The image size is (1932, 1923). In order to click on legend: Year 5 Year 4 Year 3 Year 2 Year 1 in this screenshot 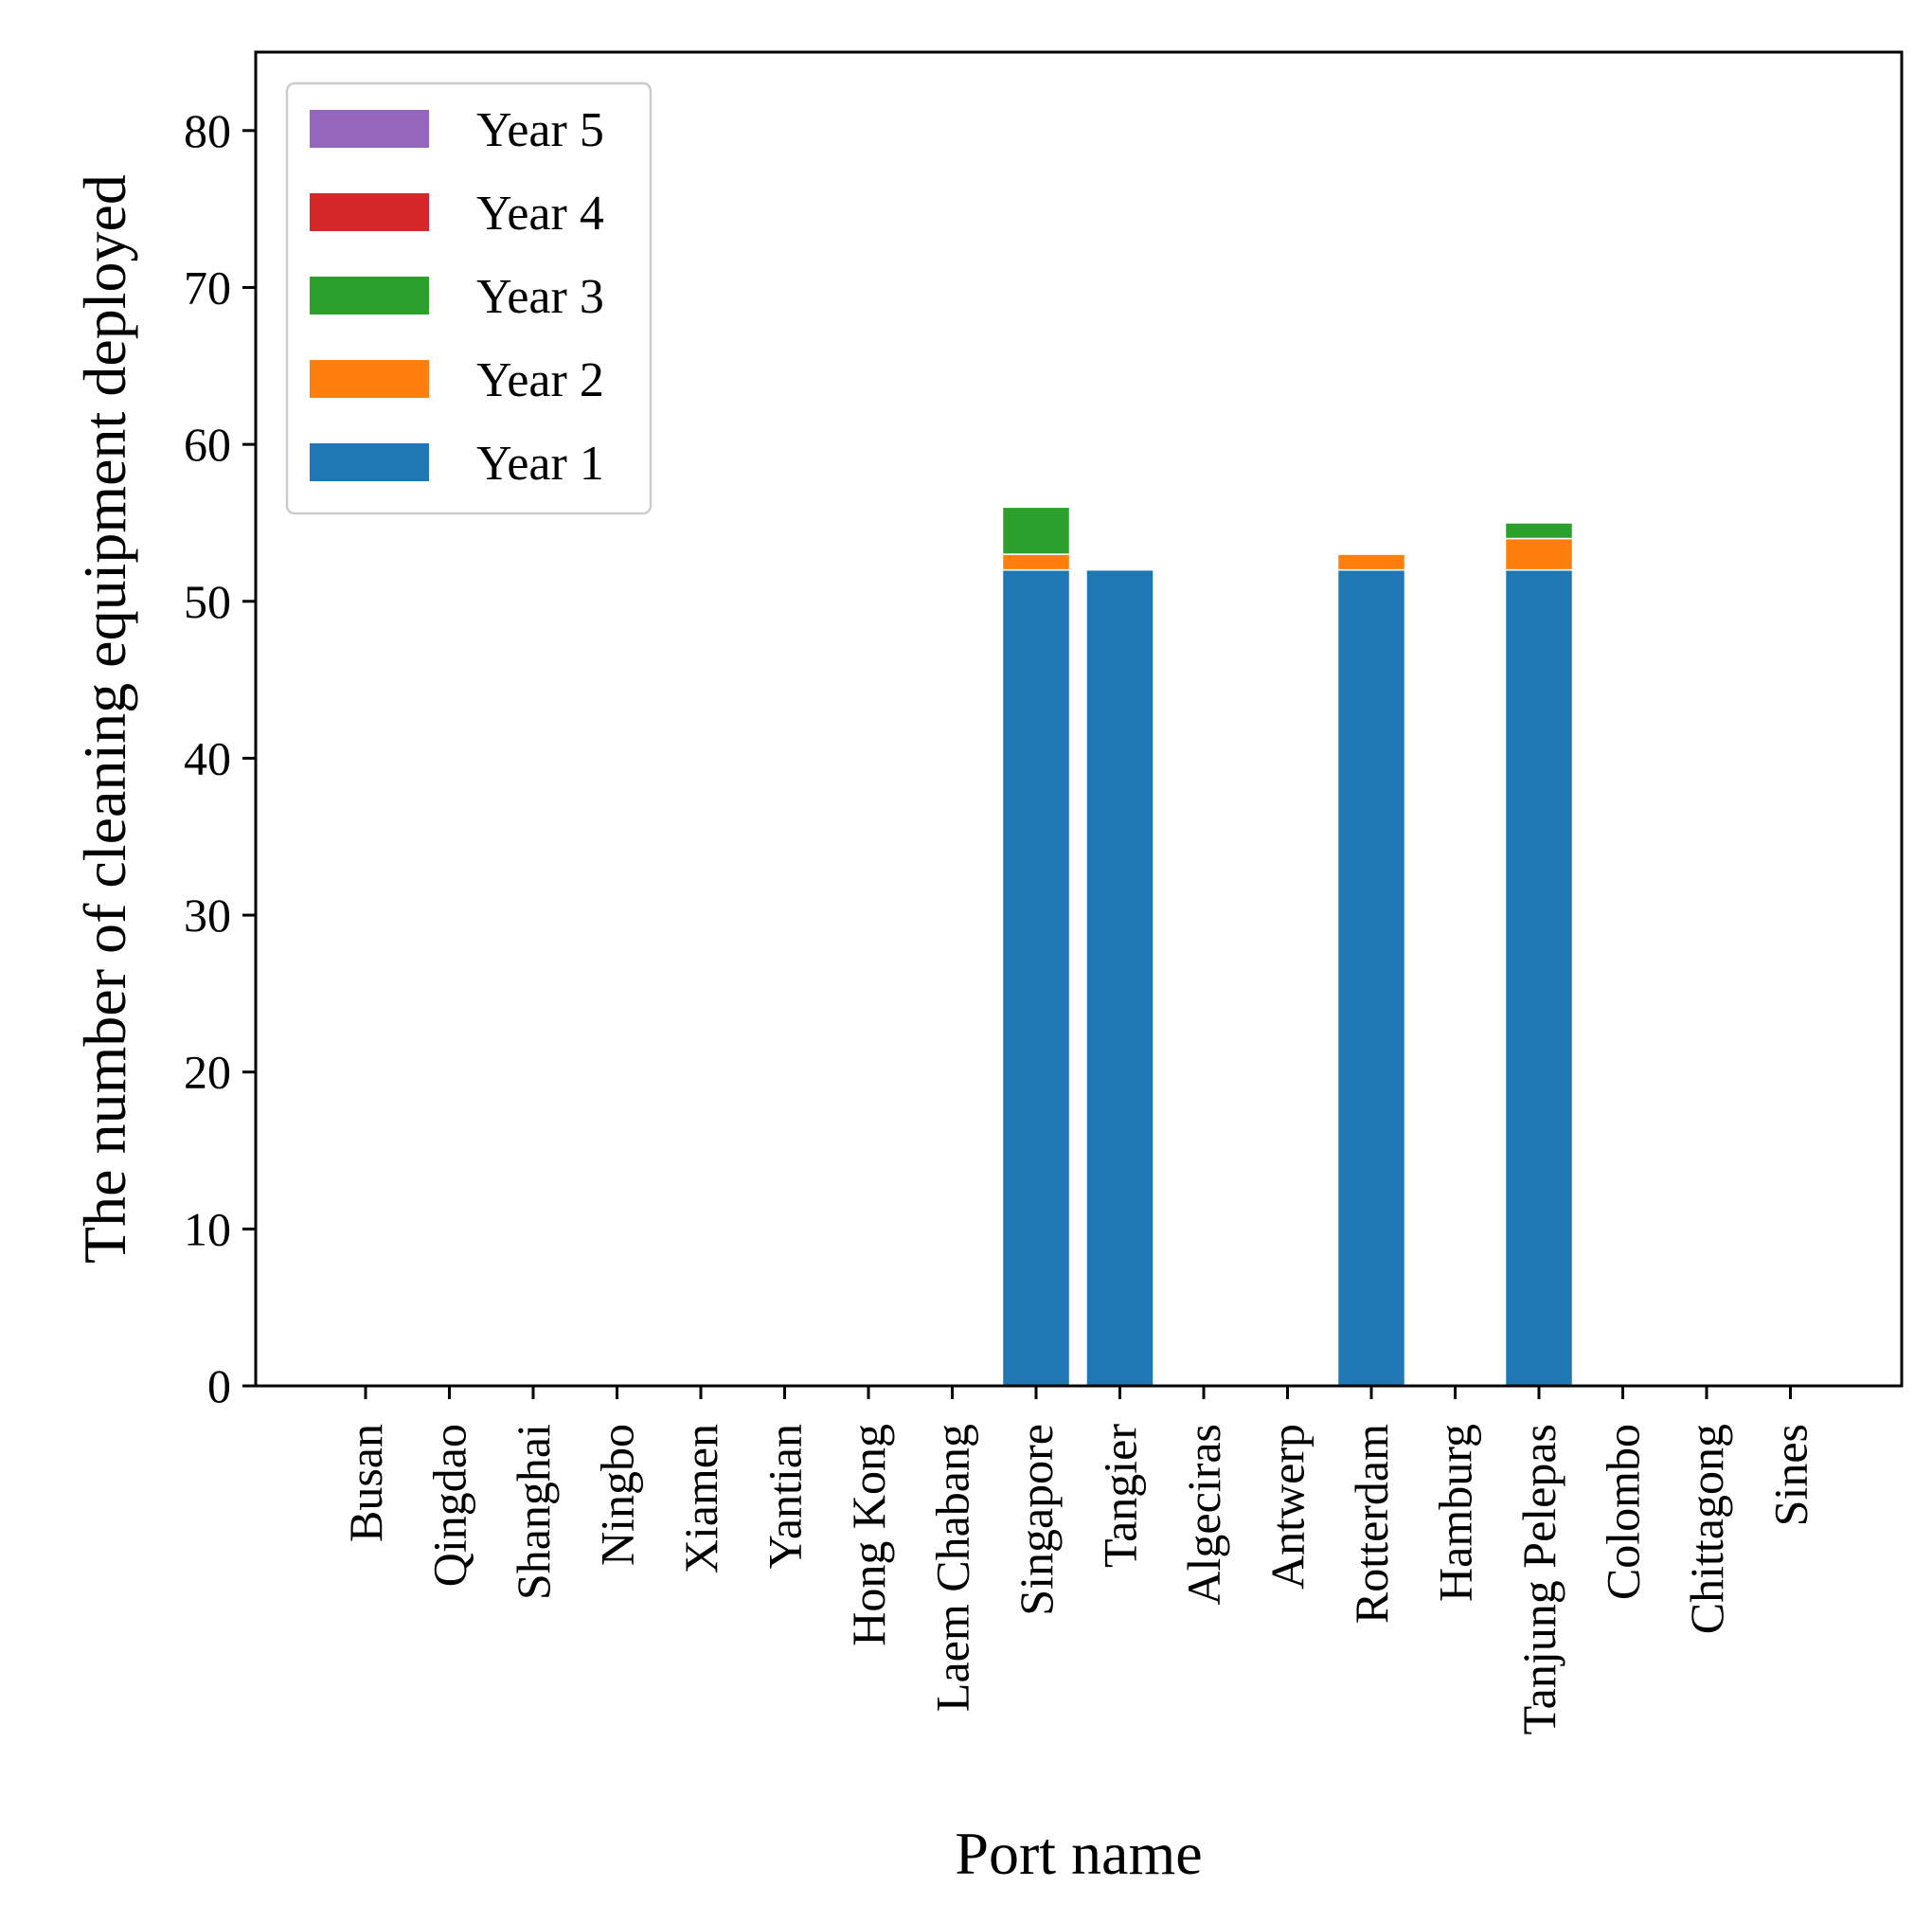, I will do `click(469, 298)`.